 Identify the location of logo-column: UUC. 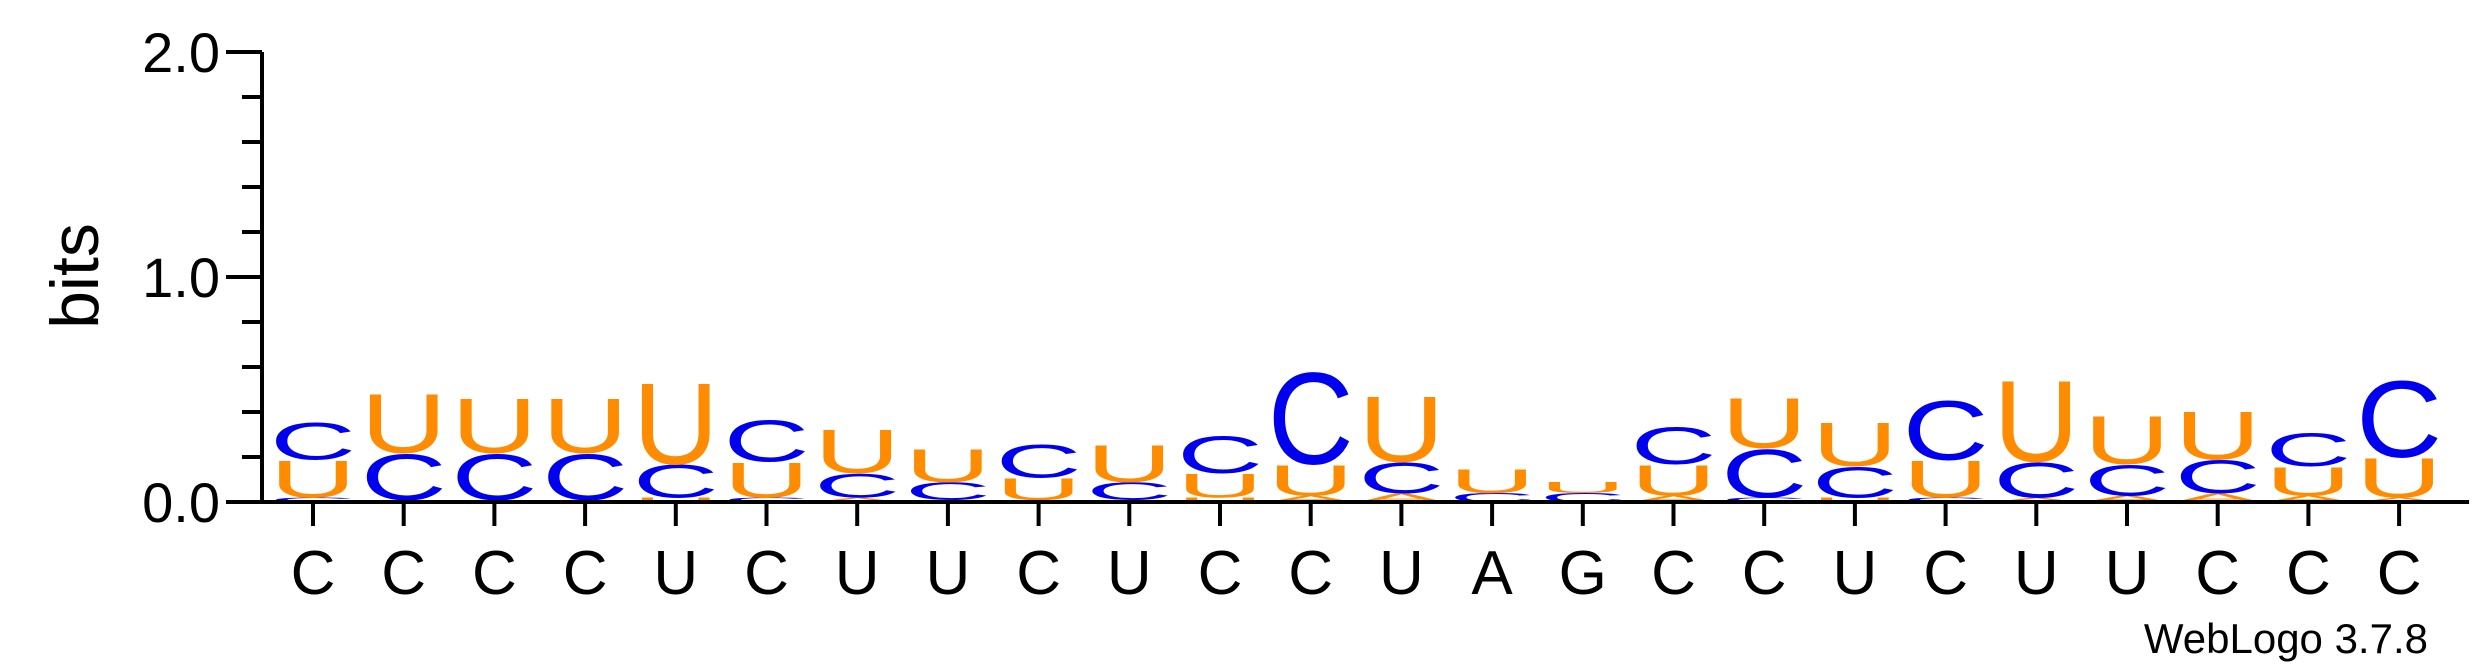
(1039, 470).